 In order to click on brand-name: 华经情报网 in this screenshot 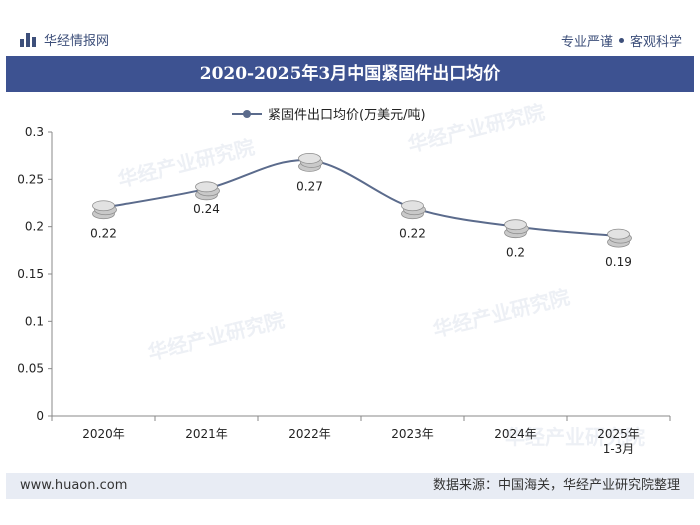, I will do `click(77, 41)`.